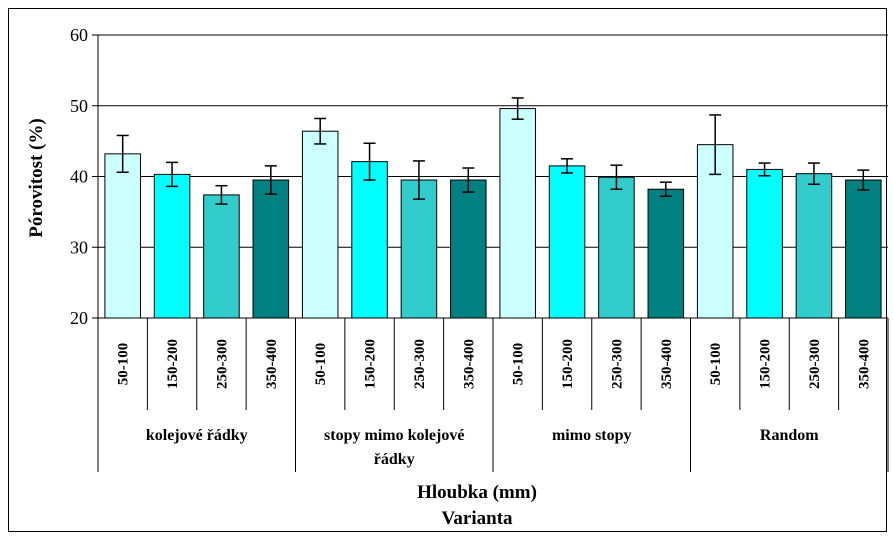  Describe the element at coordinates (79, 247) in the screenshot. I see `y-tick-label: 30` at that location.